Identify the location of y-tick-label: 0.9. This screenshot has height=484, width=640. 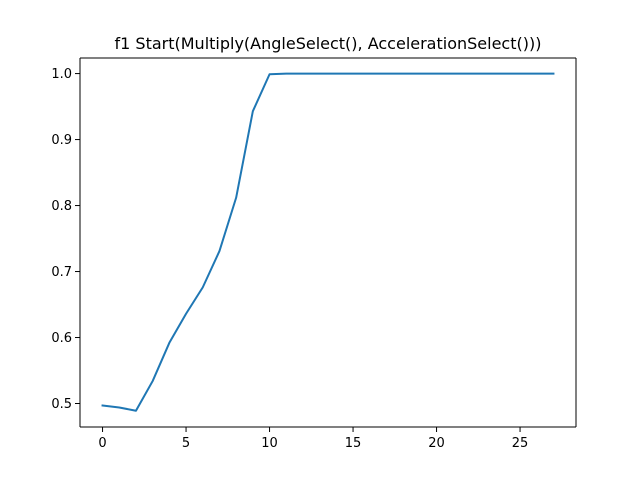
(61, 140).